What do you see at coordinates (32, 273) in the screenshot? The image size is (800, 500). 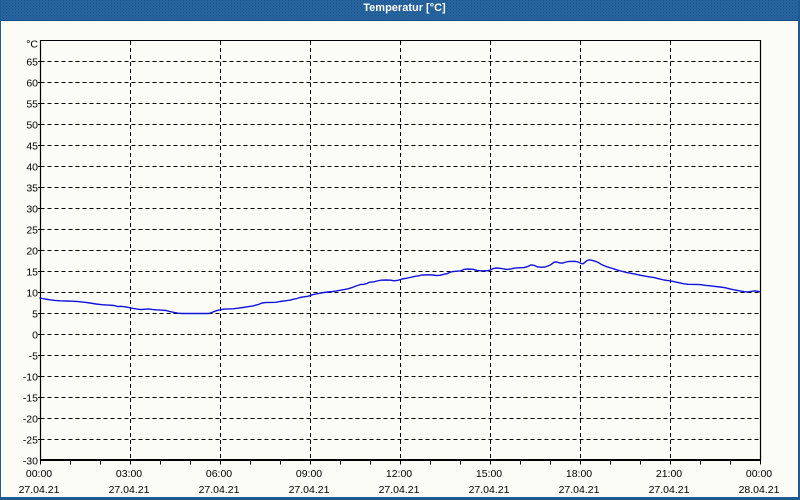 I see `svg-text: 15` at bounding box center [32, 273].